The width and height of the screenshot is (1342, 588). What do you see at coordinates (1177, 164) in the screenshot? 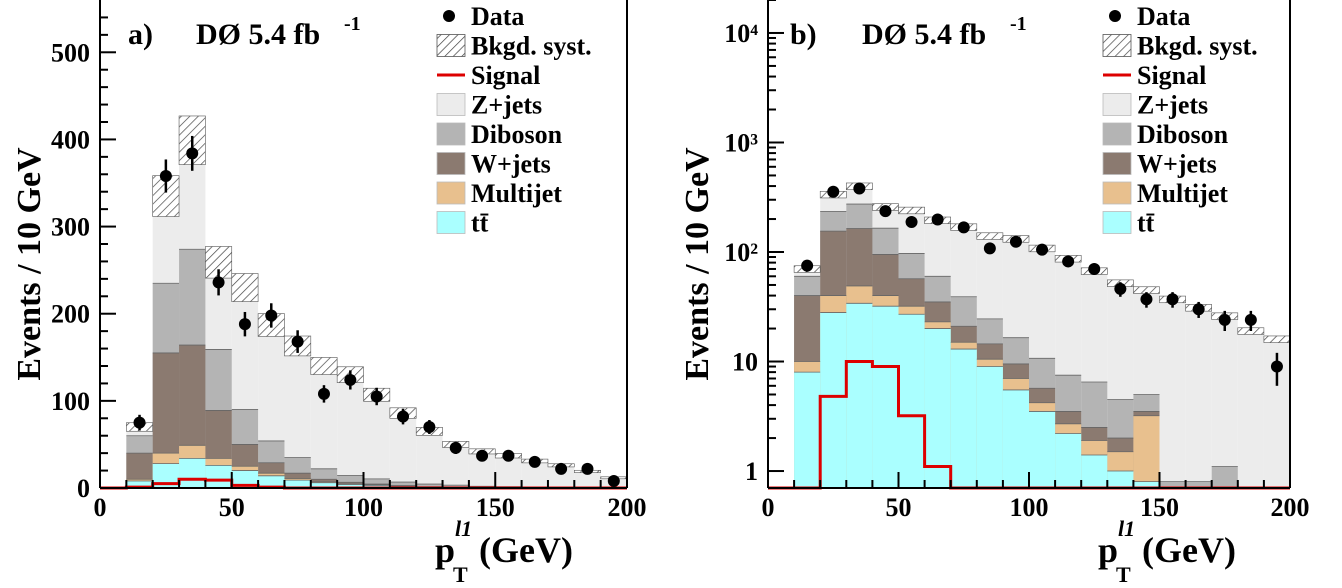
I see `legend-label-w-jets: W+jets` at bounding box center [1177, 164].